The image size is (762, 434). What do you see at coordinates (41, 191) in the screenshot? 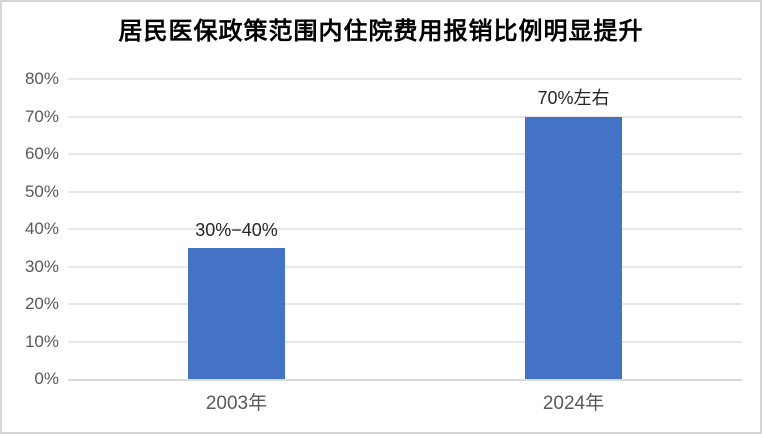
I see `y-axis-tick-label: 50%` at bounding box center [41, 191].